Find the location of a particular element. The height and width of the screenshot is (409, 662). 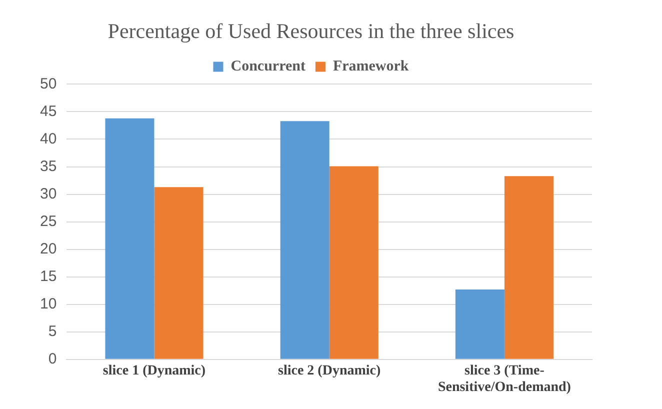

y-tick-label: 40 is located at coordinates (48, 139).